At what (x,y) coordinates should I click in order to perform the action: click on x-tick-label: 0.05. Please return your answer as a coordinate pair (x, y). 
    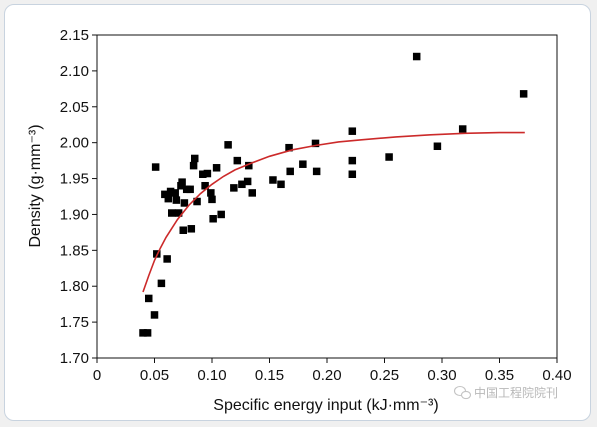
    Looking at the image, I should click on (154, 375).